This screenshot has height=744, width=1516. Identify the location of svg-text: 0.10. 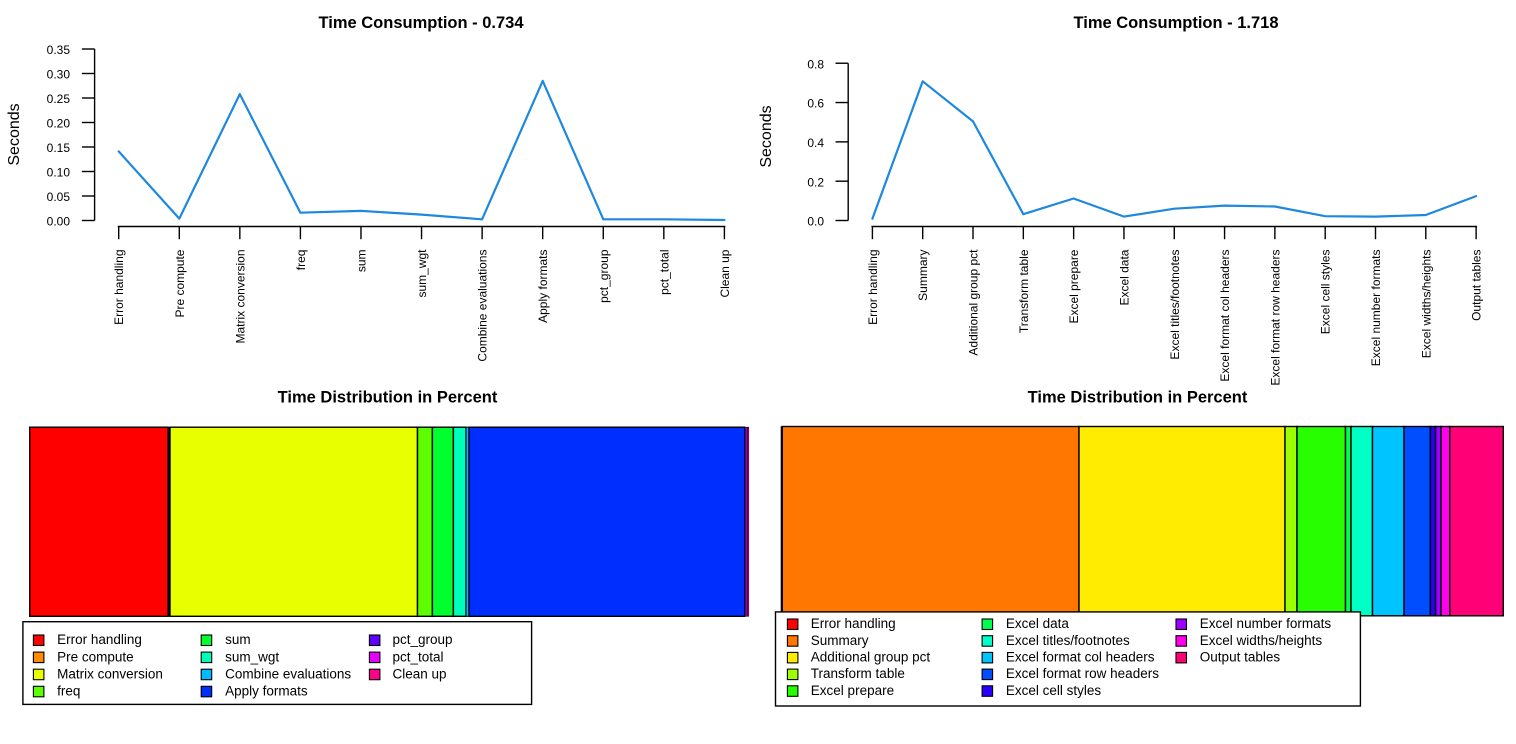
(59, 173).